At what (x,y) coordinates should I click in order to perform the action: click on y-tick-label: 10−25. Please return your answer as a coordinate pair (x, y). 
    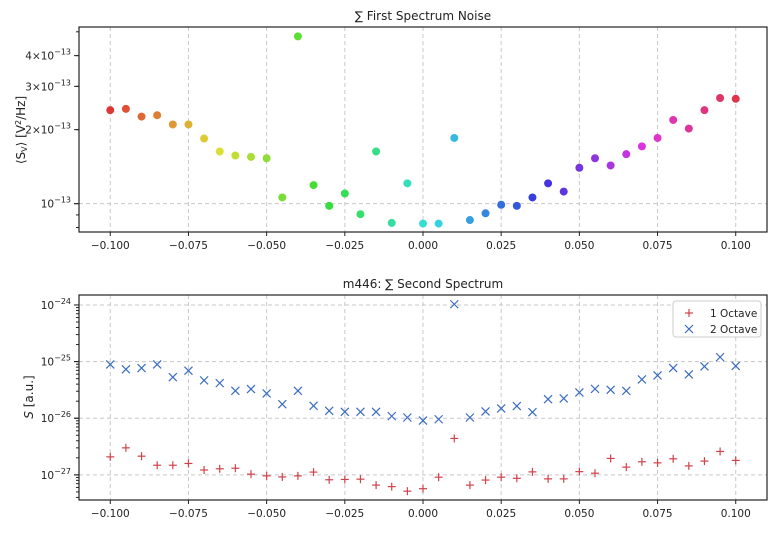
    Looking at the image, I should click on (56, 361).